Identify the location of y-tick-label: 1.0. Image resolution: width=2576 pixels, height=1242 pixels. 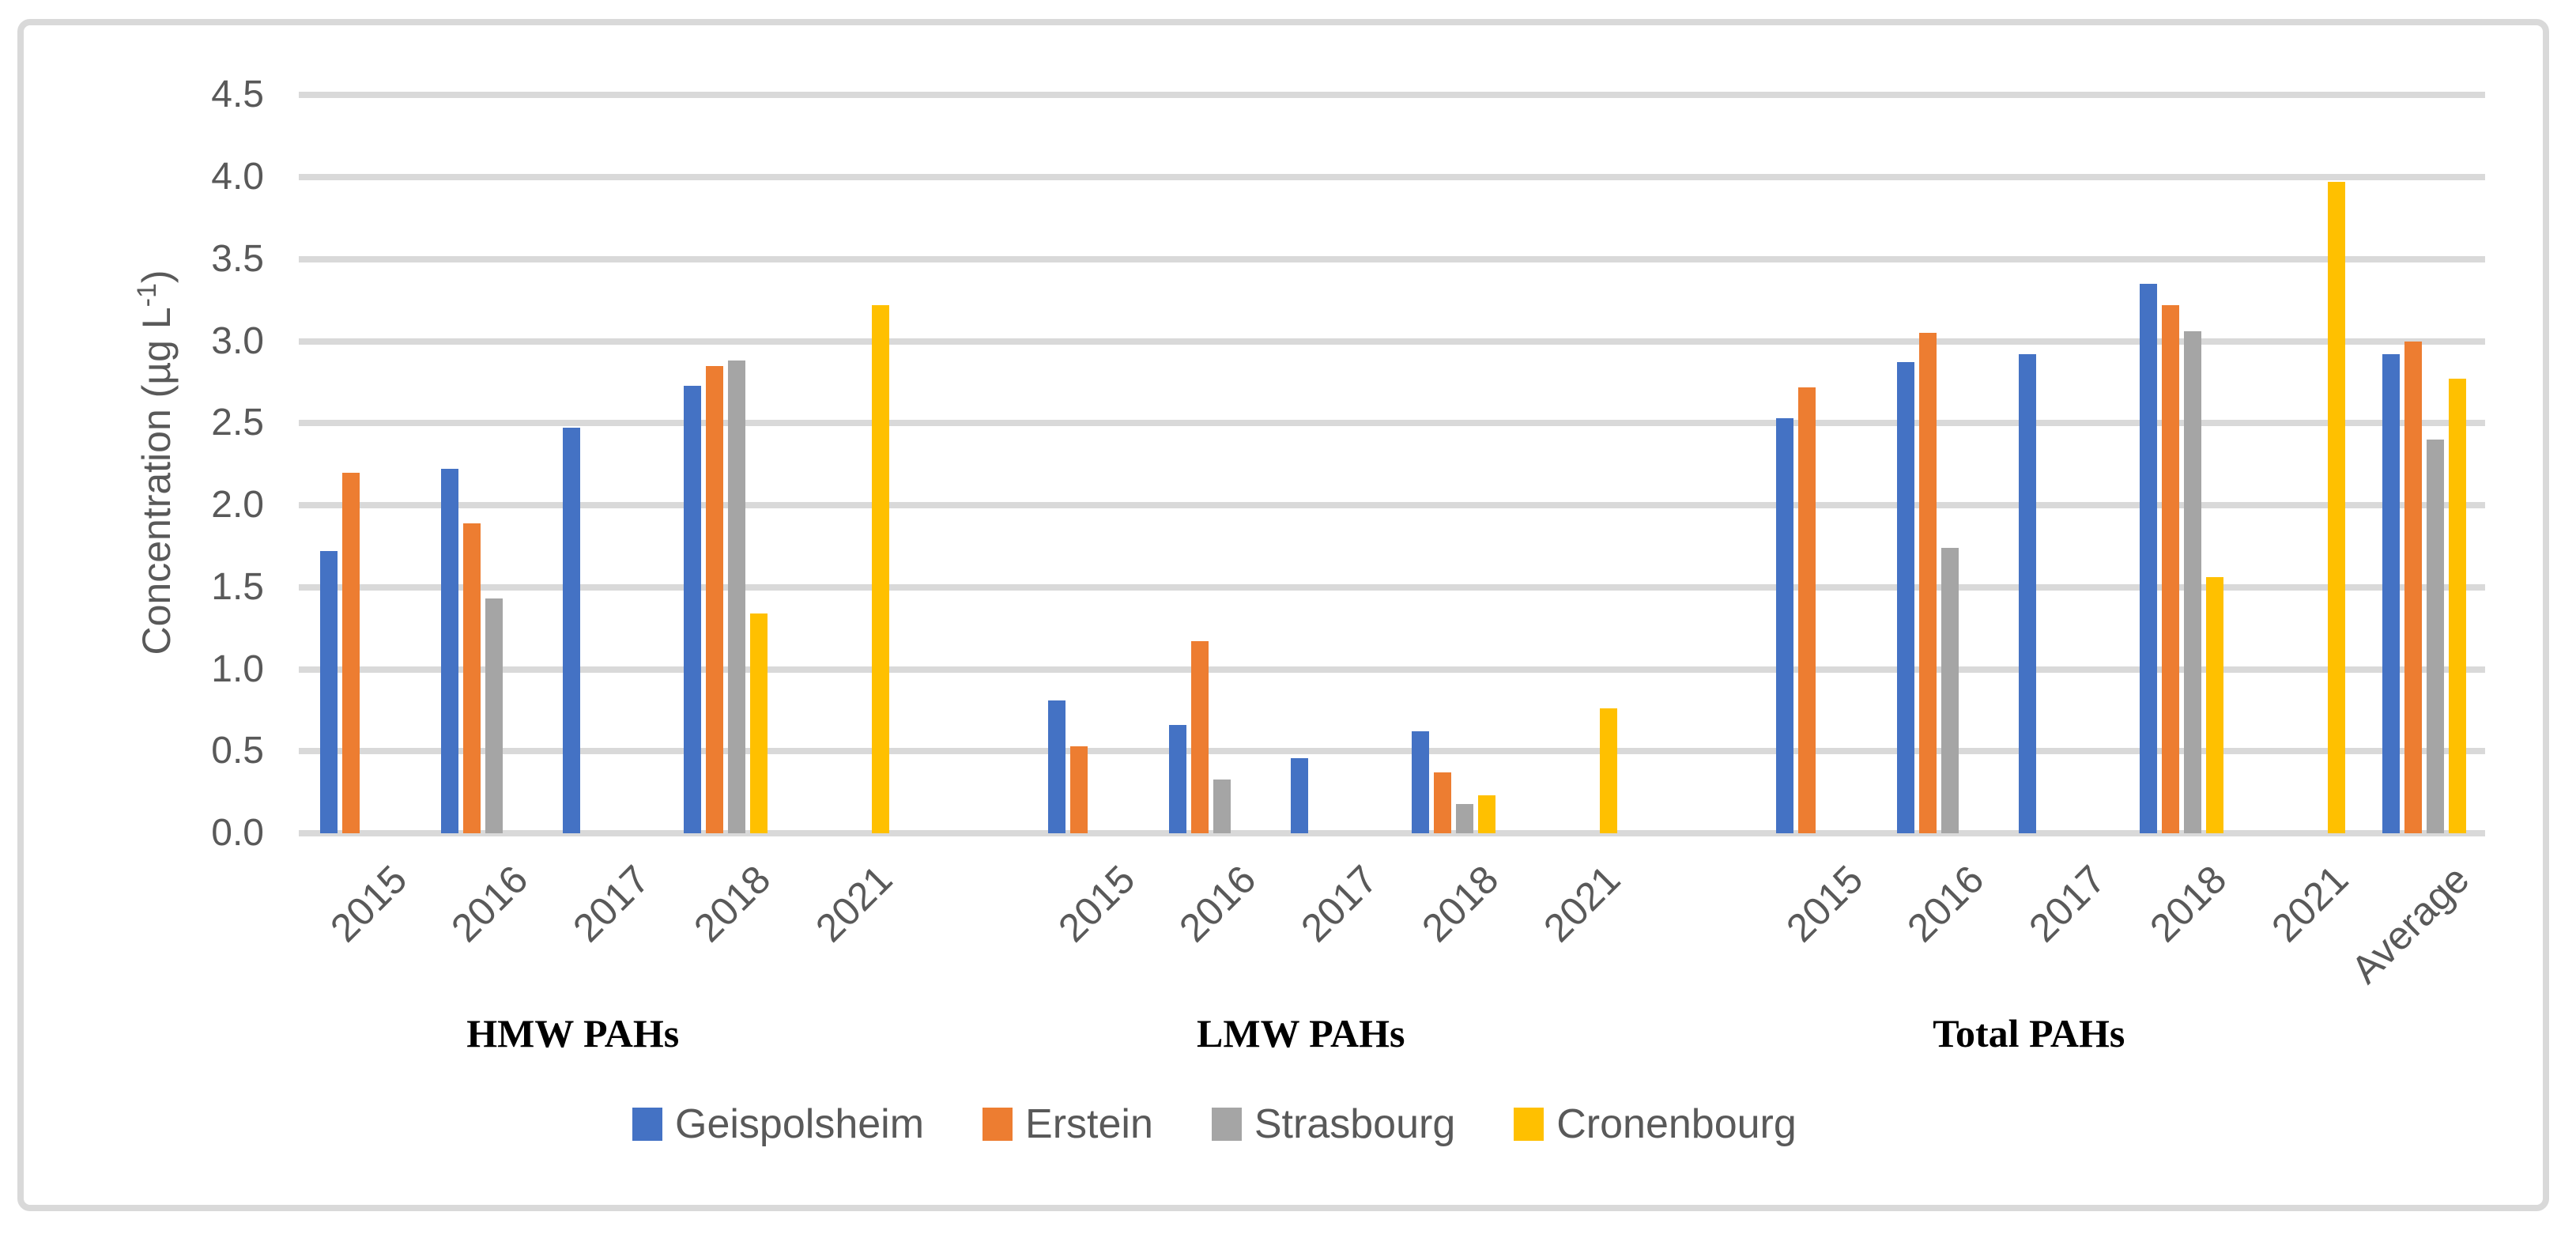
(237, 668).